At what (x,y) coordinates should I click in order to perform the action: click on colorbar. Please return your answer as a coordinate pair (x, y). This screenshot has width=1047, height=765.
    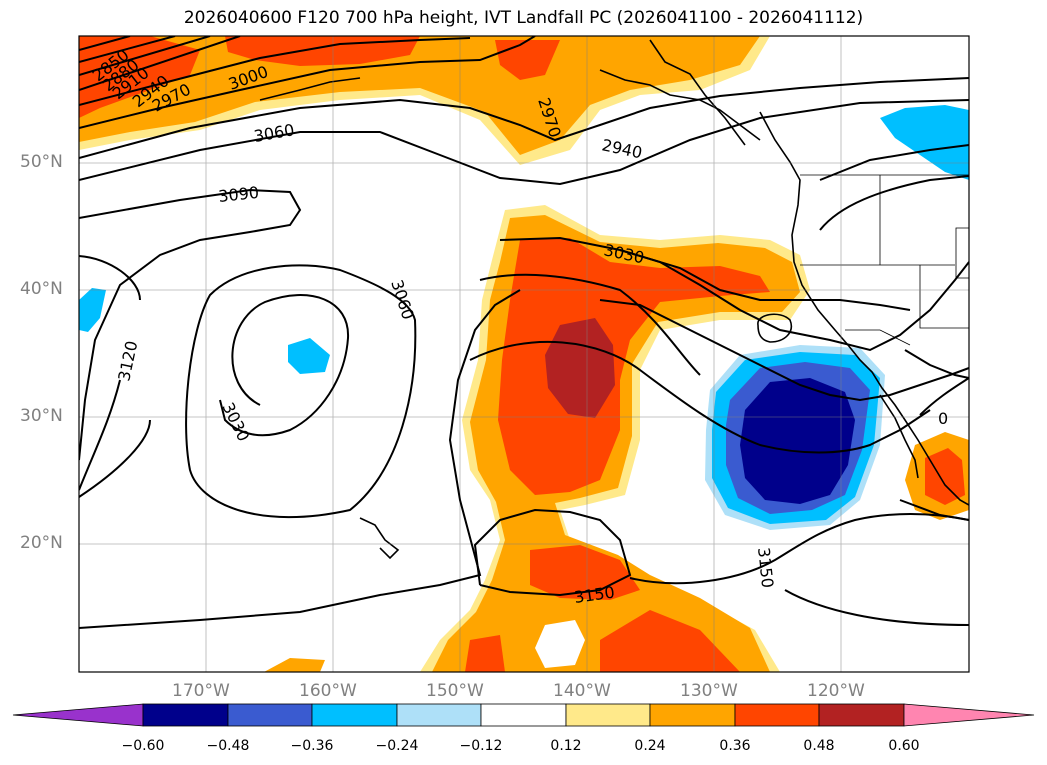
    Looking at the image, I should click on (523, 715).